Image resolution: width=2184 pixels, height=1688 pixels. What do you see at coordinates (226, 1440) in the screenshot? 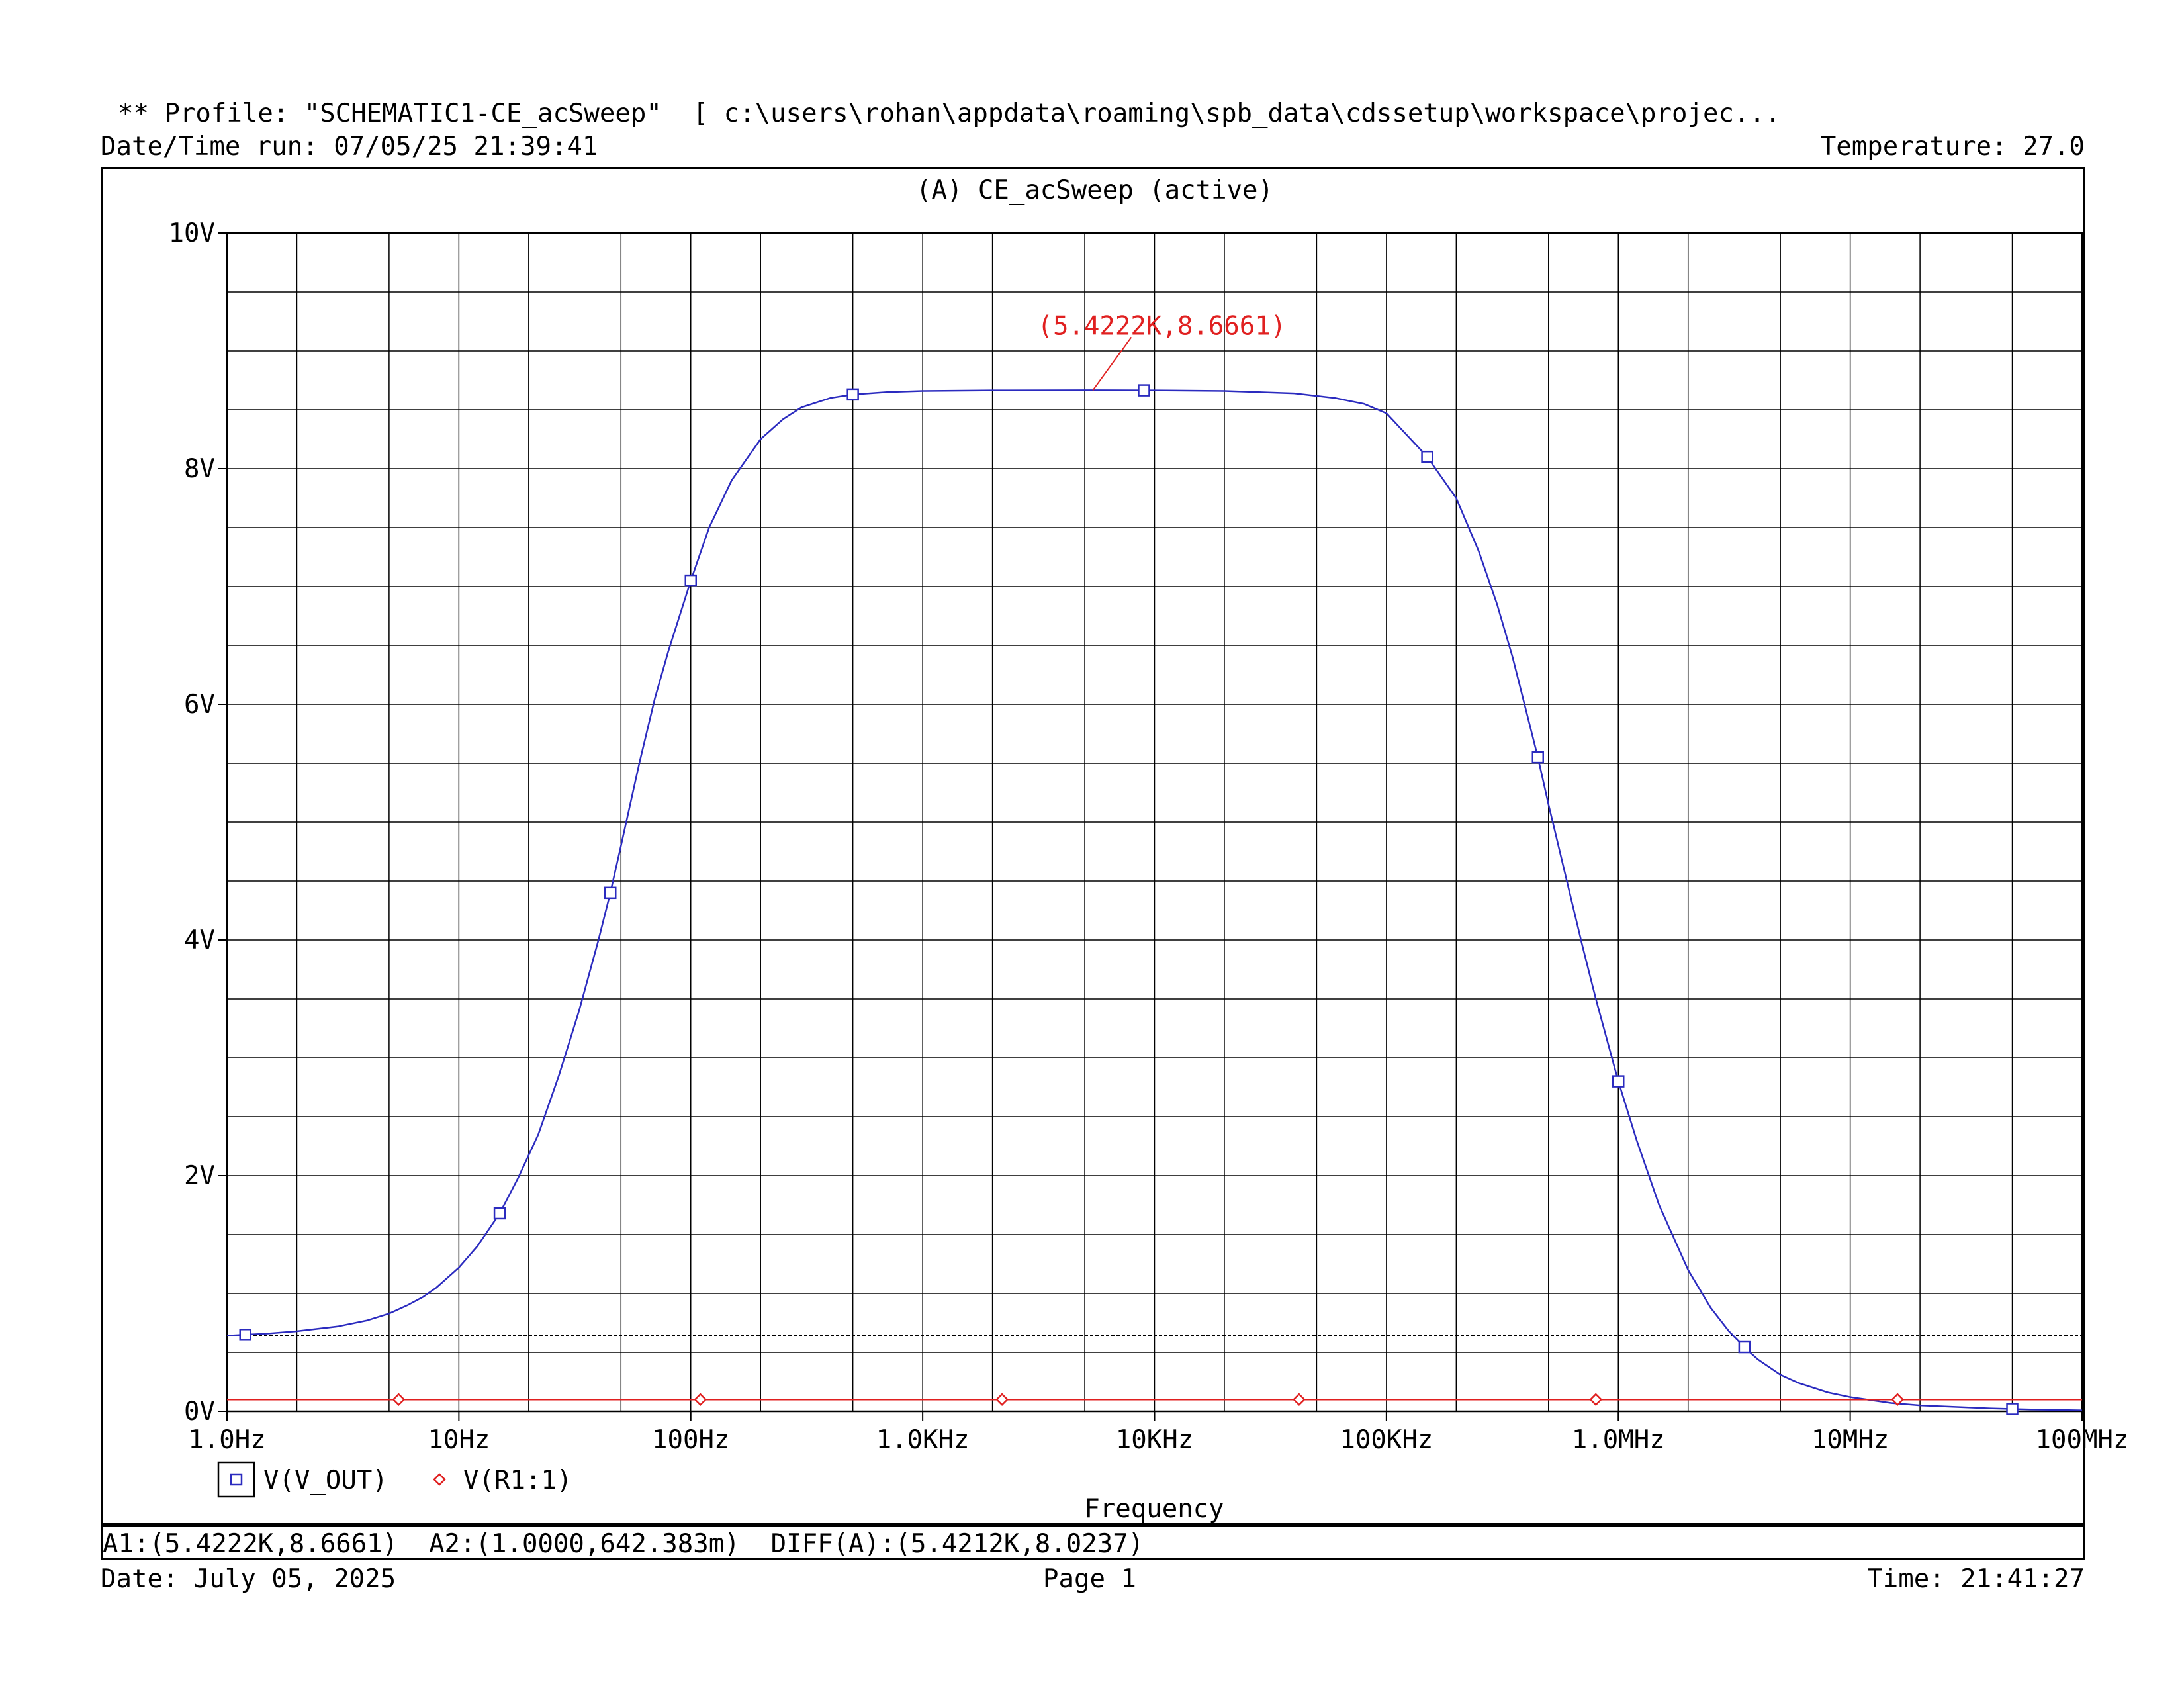
I see `x-tick-label: 1.0Hz` at bounding box center [226, 1440].